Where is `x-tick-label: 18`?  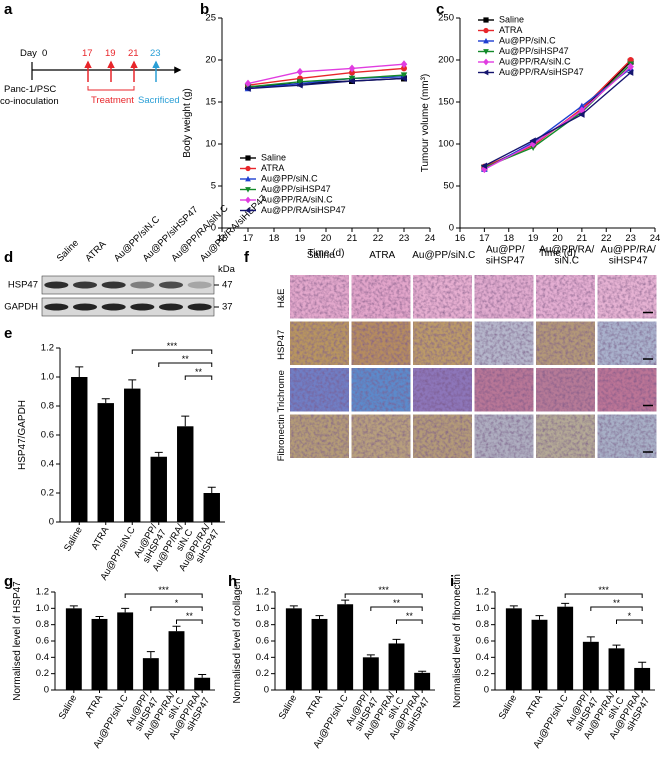
x-tick-label: 18 is located at coordinates (508, 238).